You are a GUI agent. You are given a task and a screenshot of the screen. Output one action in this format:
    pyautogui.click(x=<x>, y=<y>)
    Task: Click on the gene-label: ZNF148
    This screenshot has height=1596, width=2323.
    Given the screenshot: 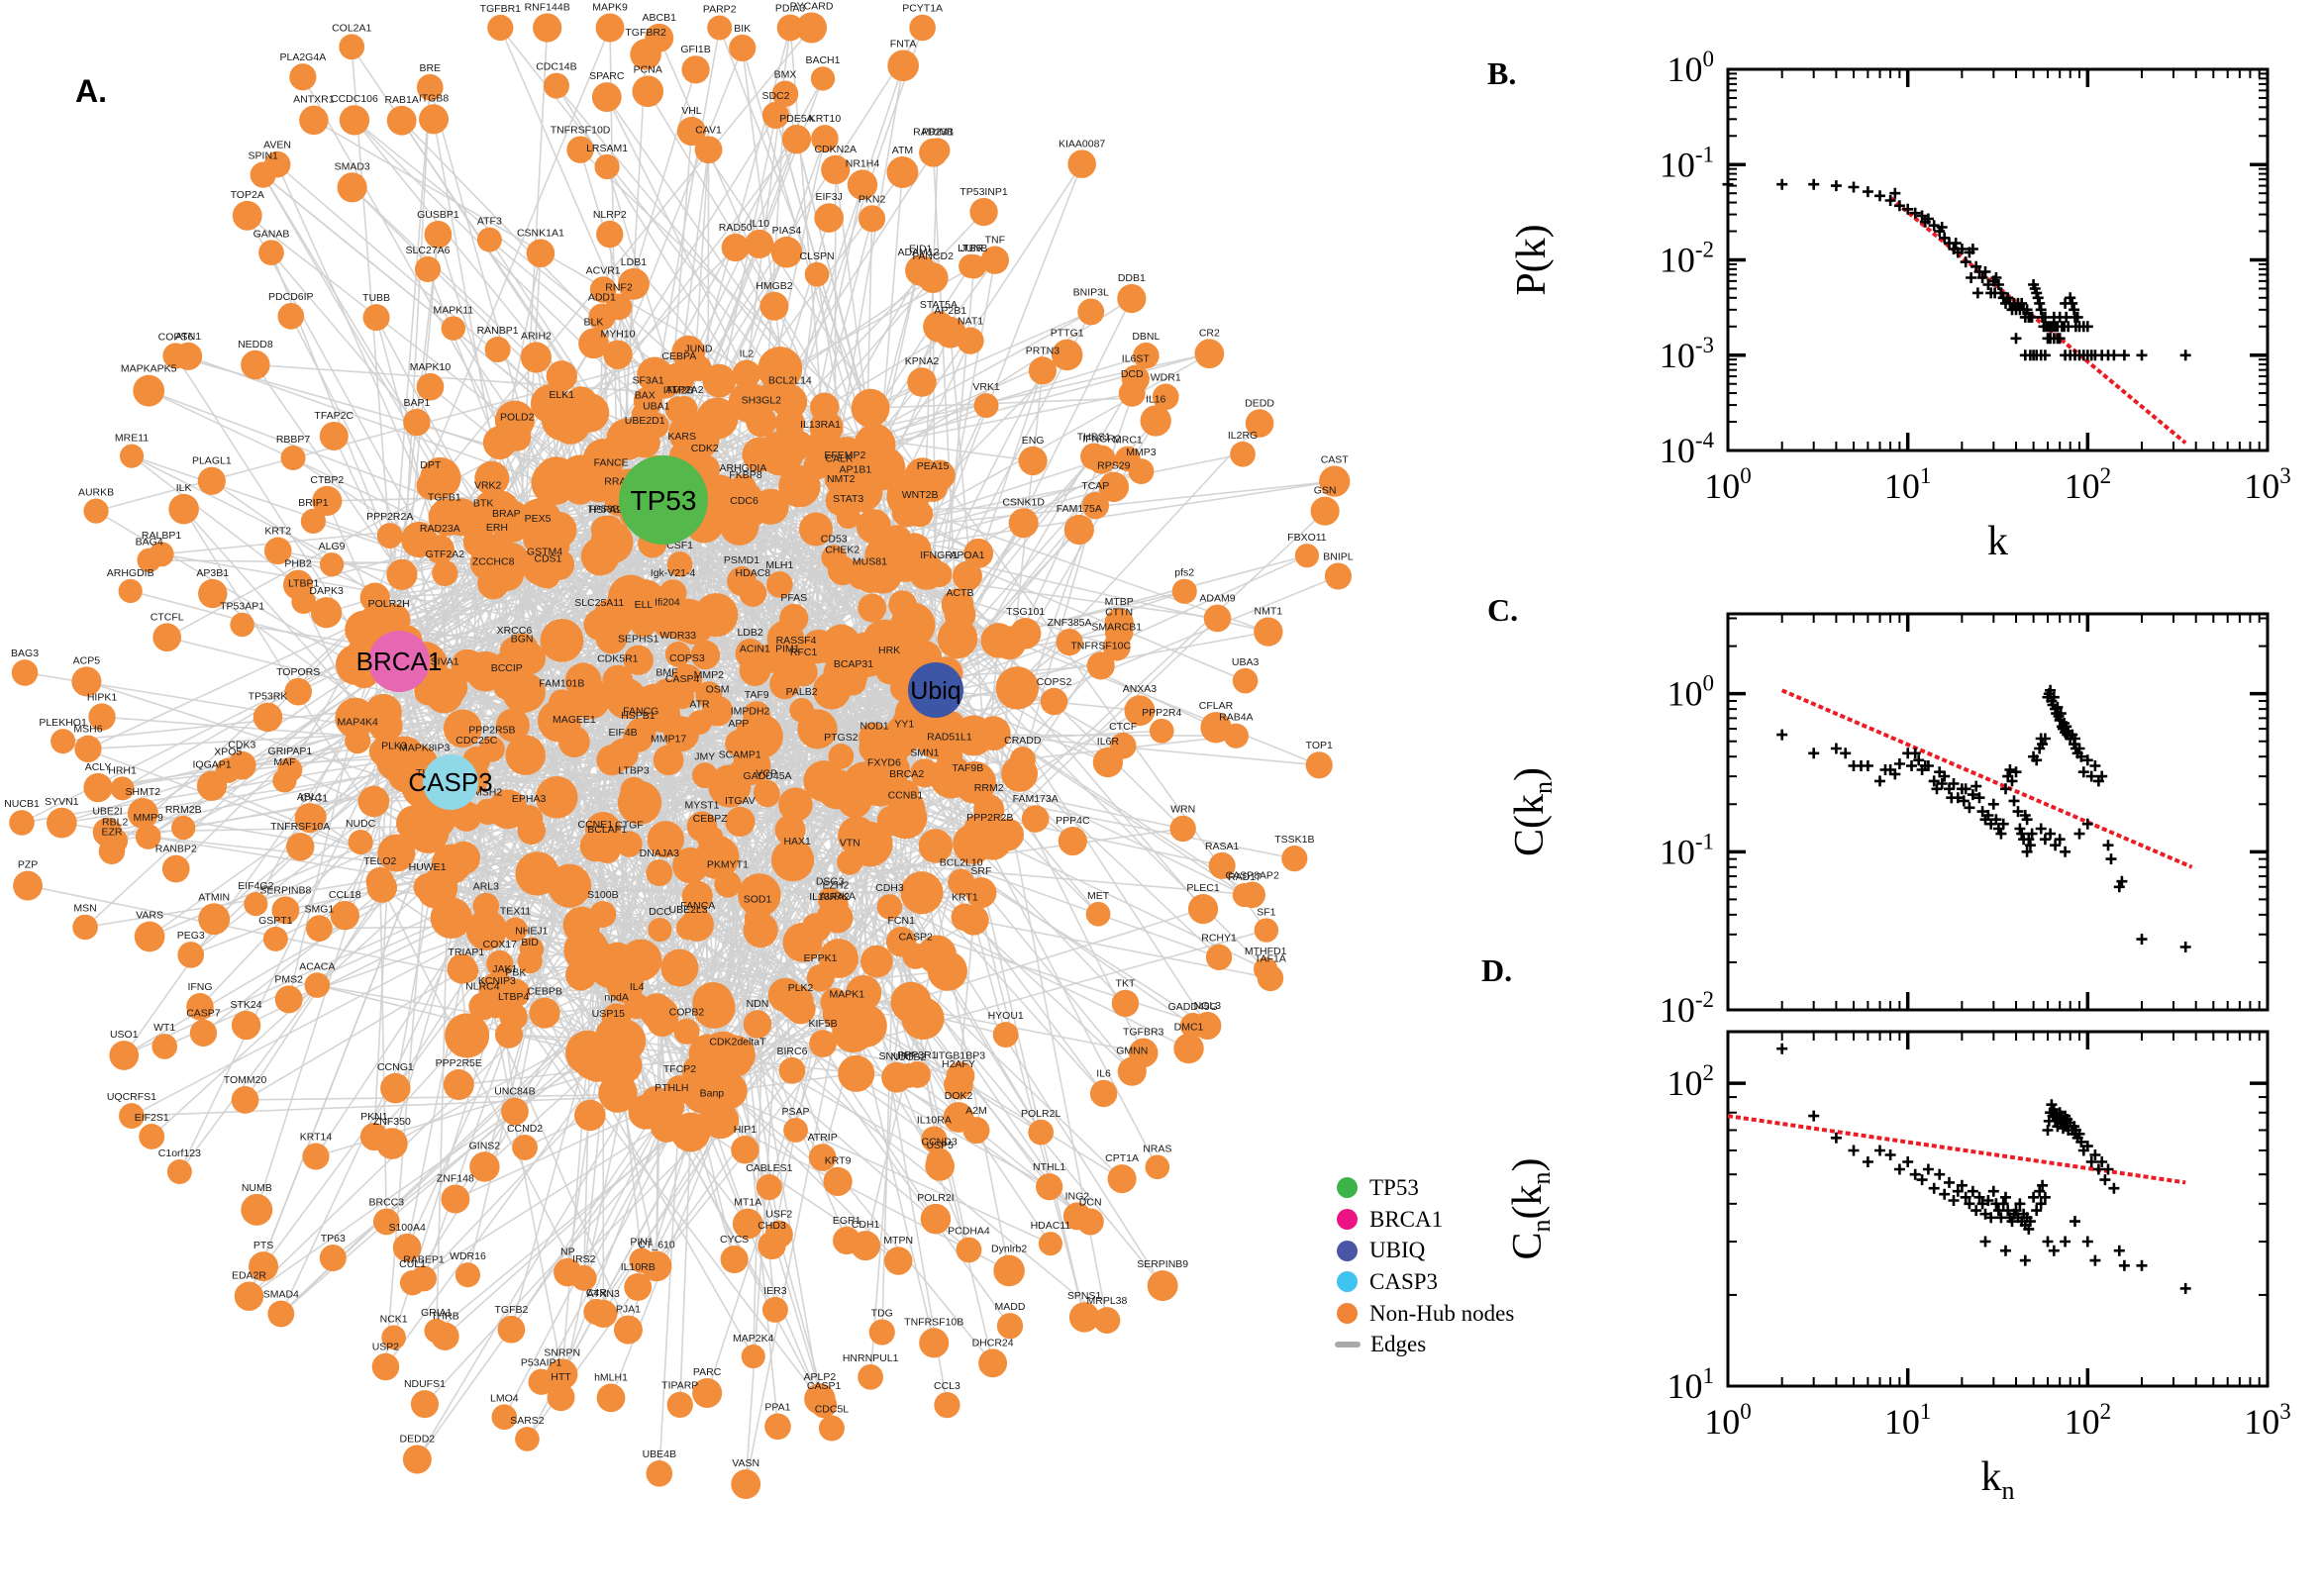 What is the action you would take?
    pyautogui.click(x=456, y=1179)
    